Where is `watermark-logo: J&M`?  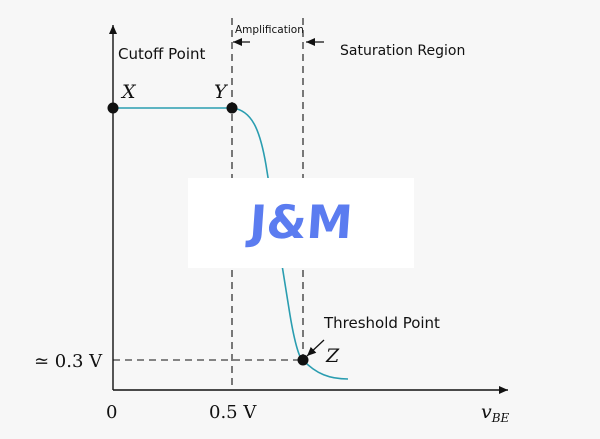 watermark-logo: J&M is located at coordinates (300, 222).